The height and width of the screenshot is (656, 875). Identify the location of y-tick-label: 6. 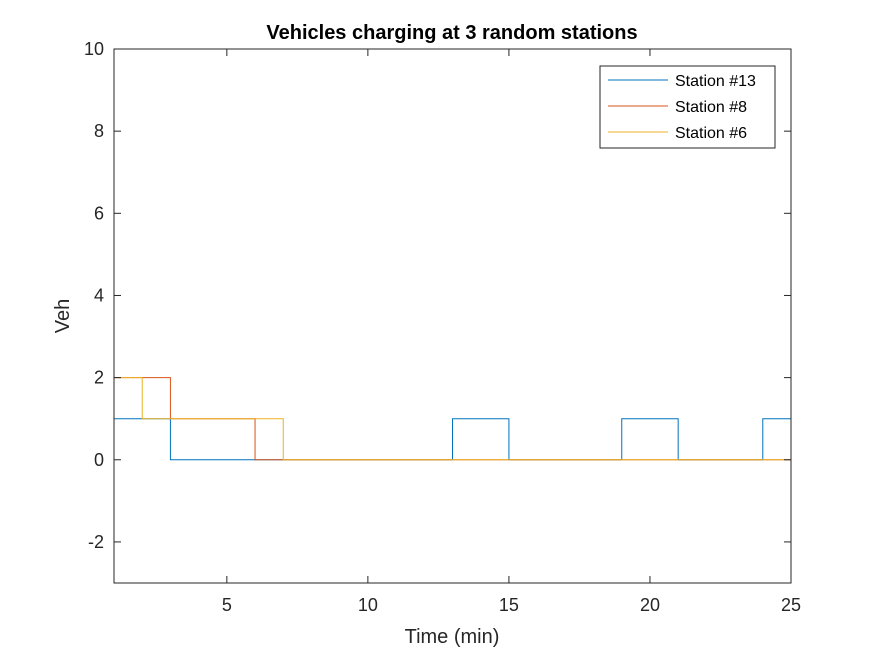
(99, 213).